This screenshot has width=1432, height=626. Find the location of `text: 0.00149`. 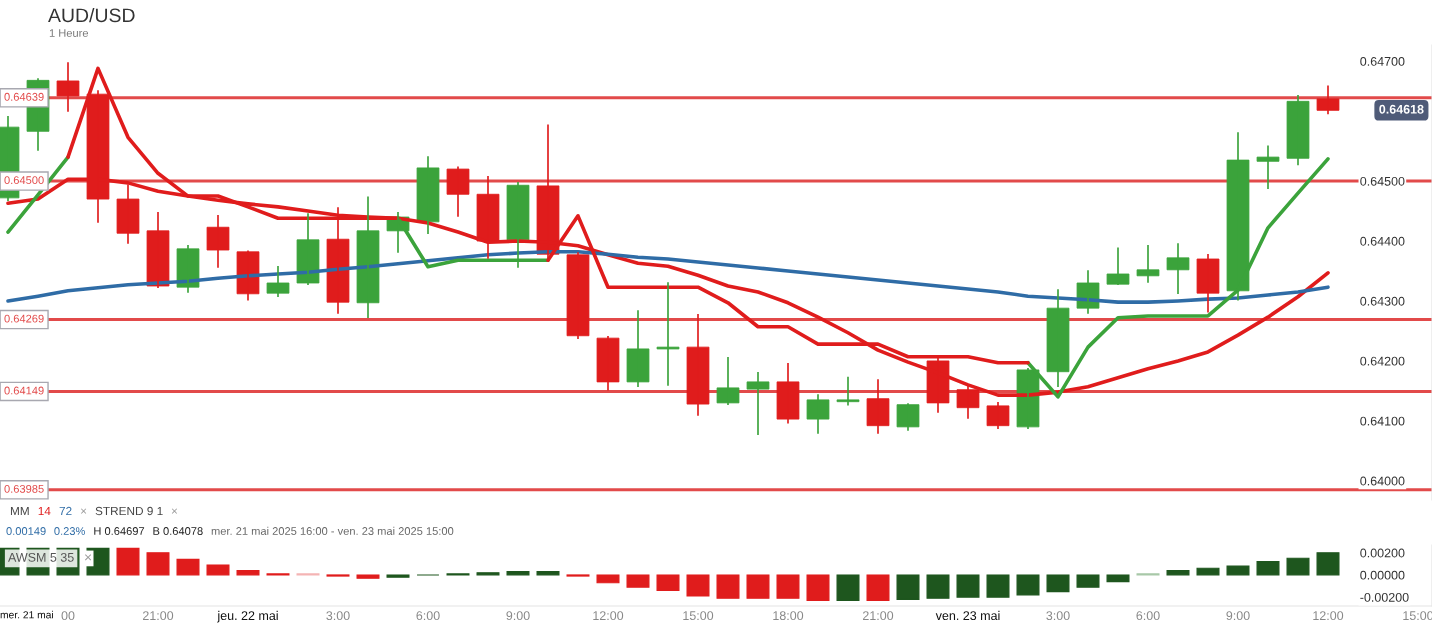

text: 0.00149 is located at coordinates (26, 531).